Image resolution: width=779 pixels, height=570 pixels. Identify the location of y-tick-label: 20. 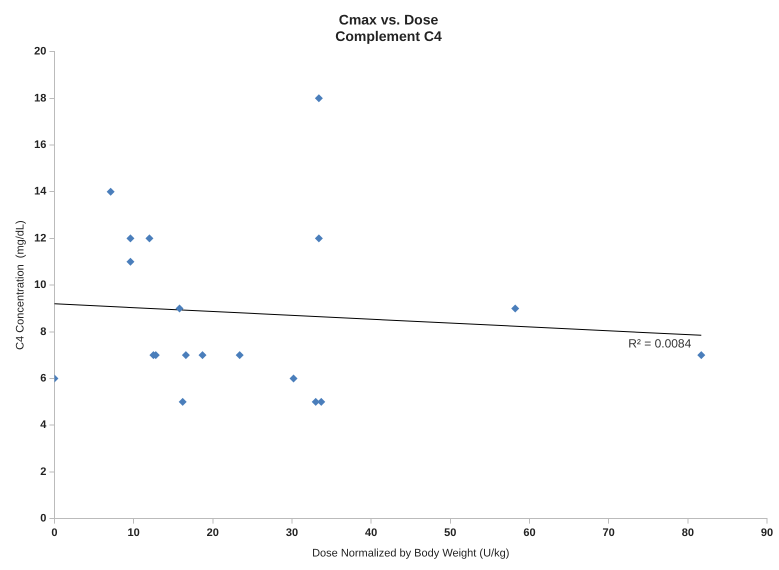
(40, 52).